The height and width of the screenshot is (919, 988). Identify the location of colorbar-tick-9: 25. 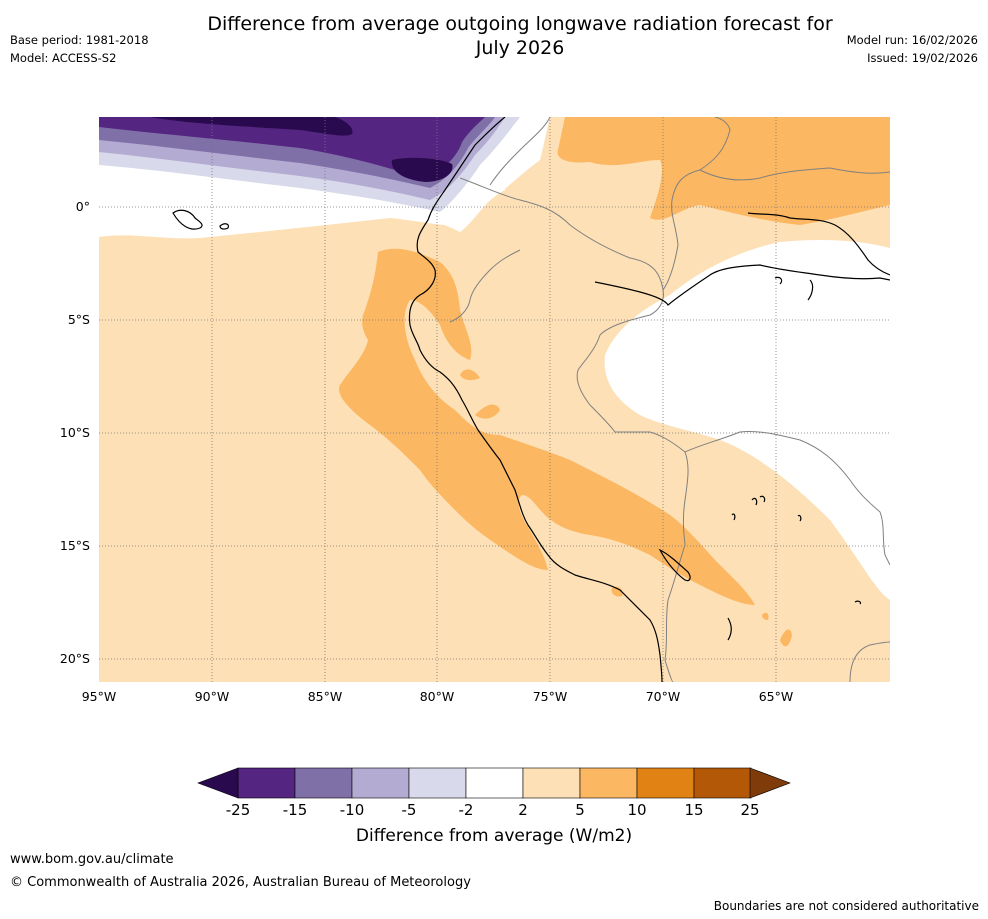
(750, 810).